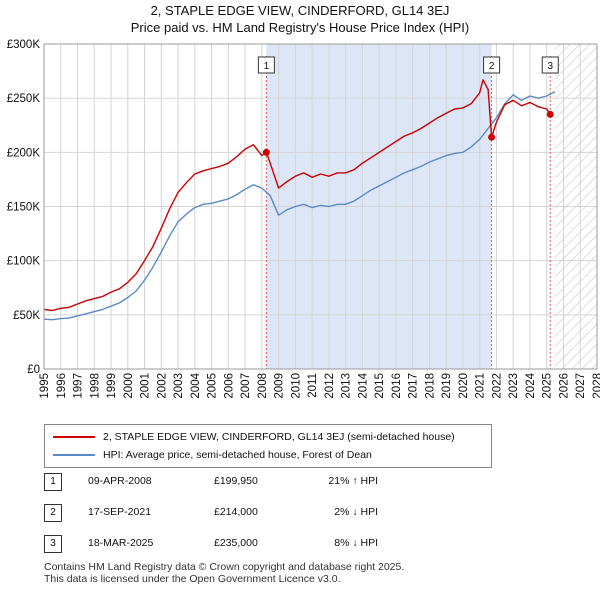  What do you see at coordinates (313, 385) in the screenshot?
I see `x-tick-label: 2011` at bounding box center [313, 385].